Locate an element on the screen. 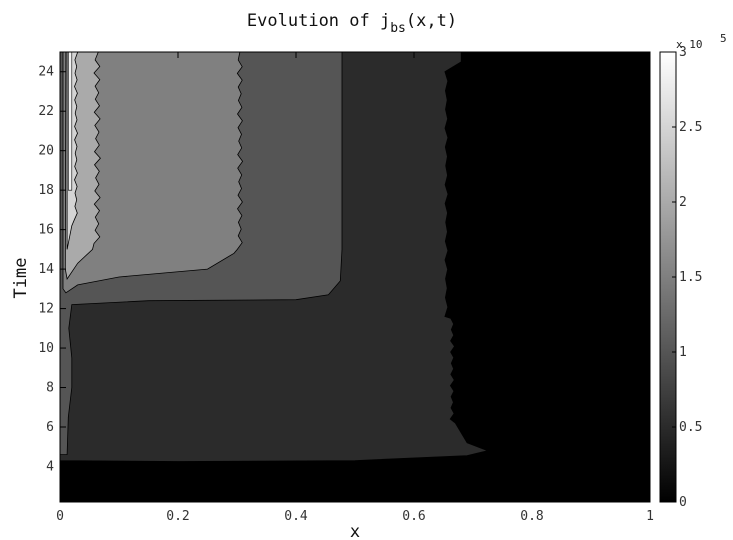 Image resolution: width=733 pixels, height=540 pixels. x-tick-label: 0.4 is located at coordinates (296, 516).